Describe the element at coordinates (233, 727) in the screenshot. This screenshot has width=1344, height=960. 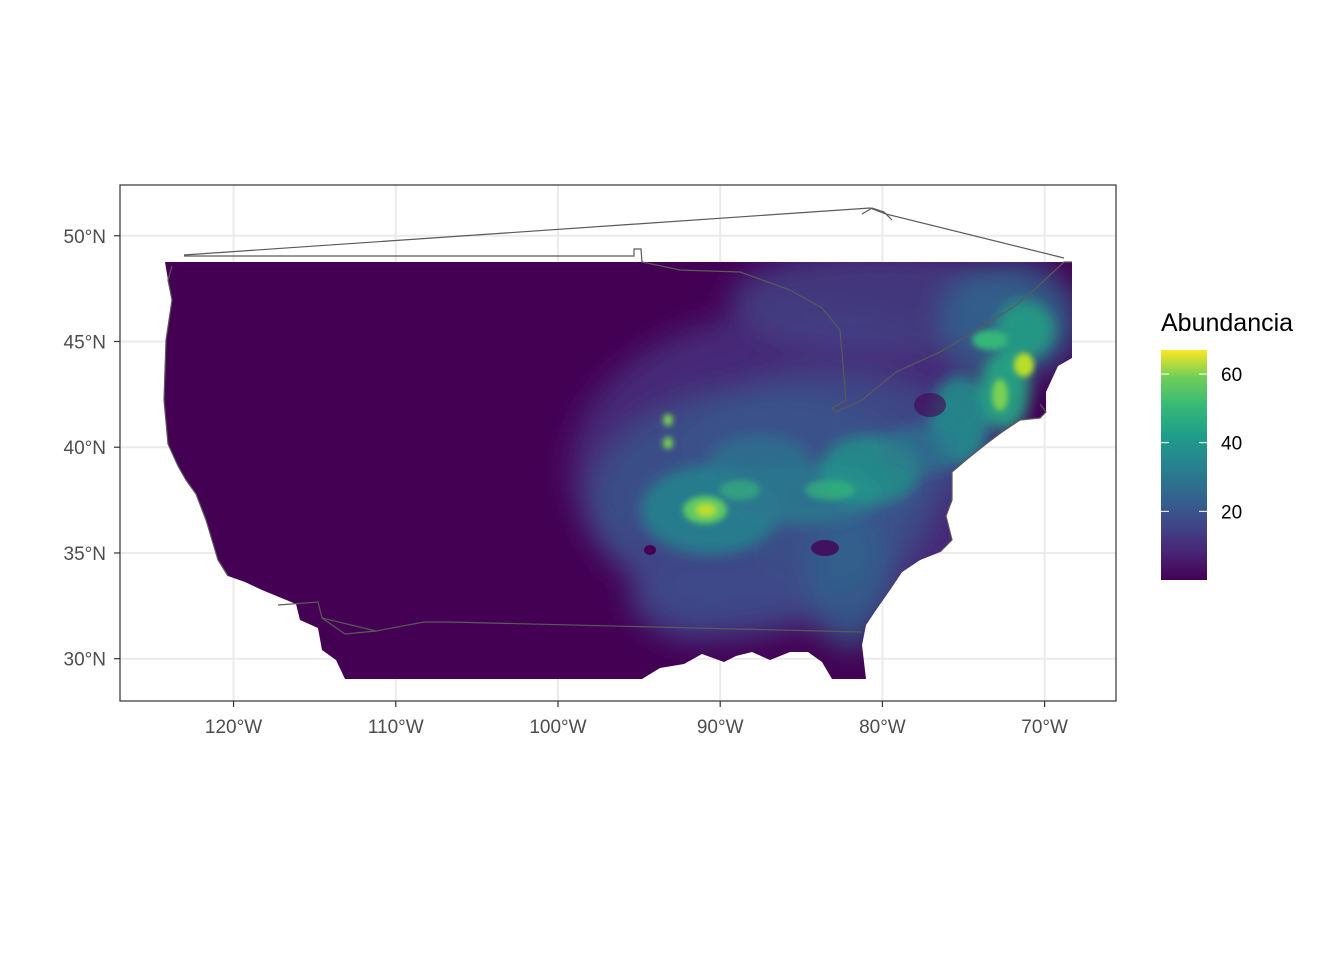
I see `x-tick-label: 120°W` at that location.